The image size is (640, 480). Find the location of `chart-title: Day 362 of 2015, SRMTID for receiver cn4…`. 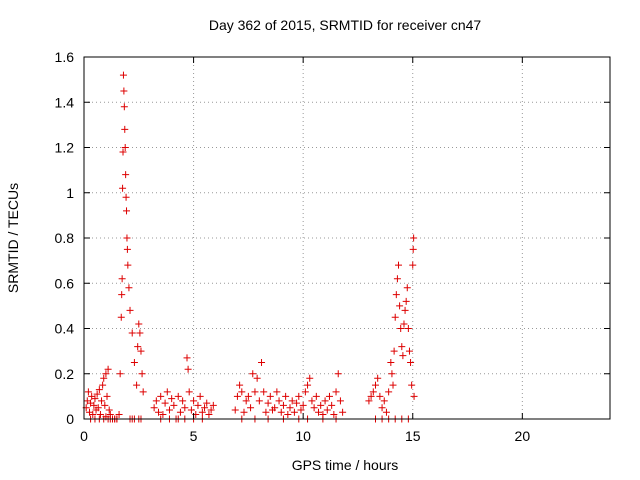

chart-title: Day 362 of 2015, SRMTID for receiver cn4… is located at coordinates (345, 25).